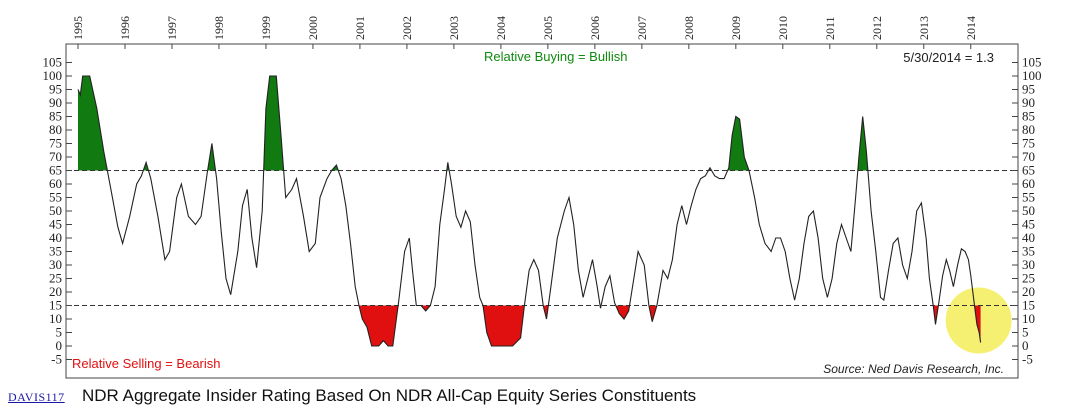 Image resolution: width=1088 pixels, height=418 pixels. I want to click on annotation-bullish: Relative Buying = Bullish, so click(555, 56).